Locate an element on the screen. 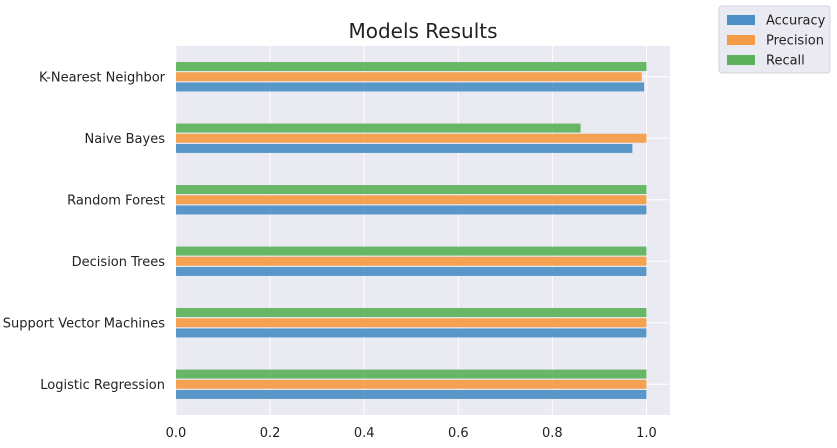 The image size is (837, 448). chart-title: Models Results is located at coordinates (422, 31).